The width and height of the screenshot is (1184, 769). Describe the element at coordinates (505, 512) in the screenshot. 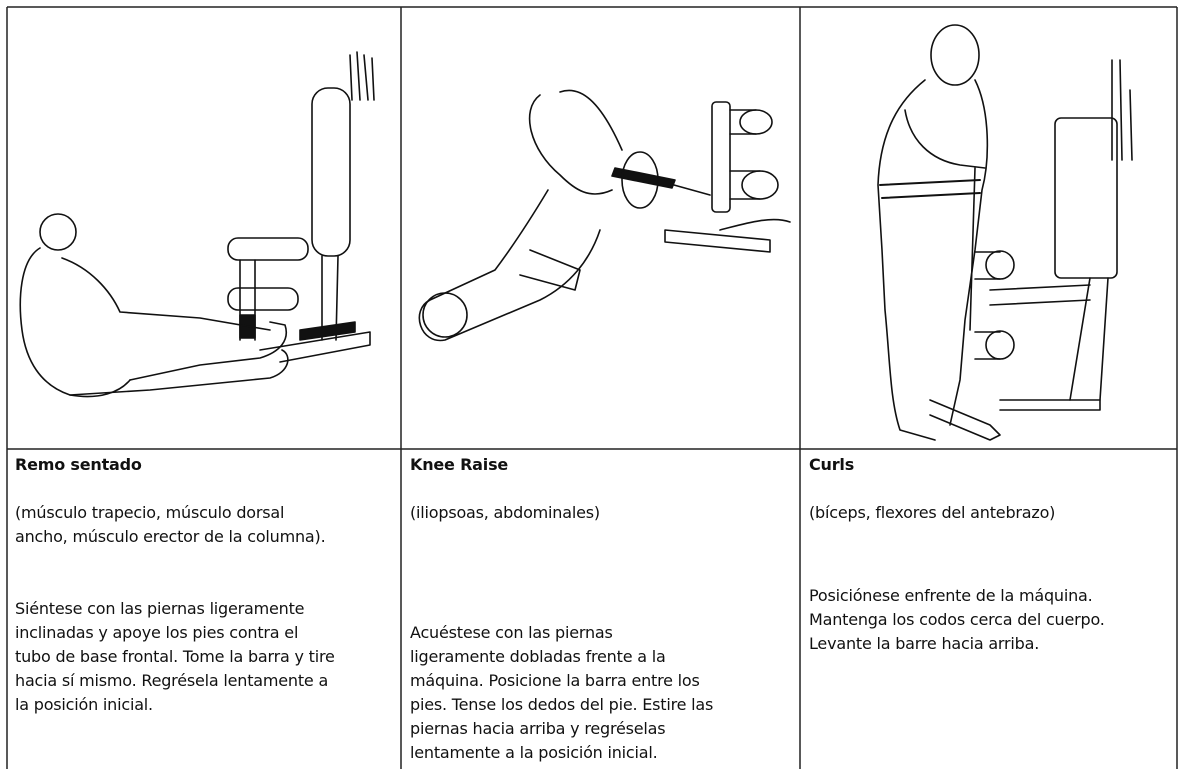

I see `muscle-line: (iliopsoas, abdominales)` at that location.